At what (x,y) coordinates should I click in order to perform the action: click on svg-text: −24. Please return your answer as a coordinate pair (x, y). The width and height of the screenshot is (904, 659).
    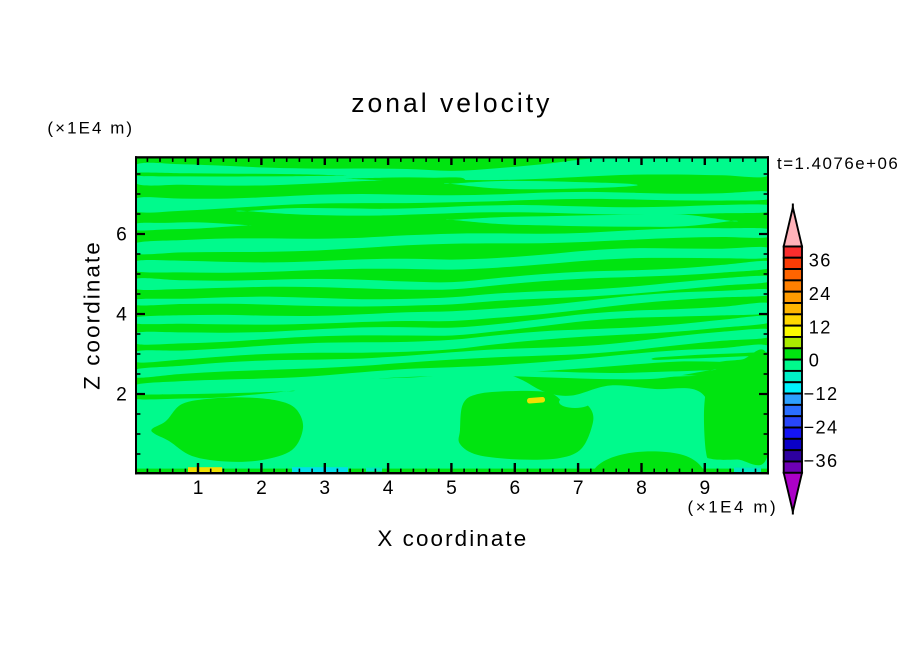
    Looking at the image, I should click on (821, 428).